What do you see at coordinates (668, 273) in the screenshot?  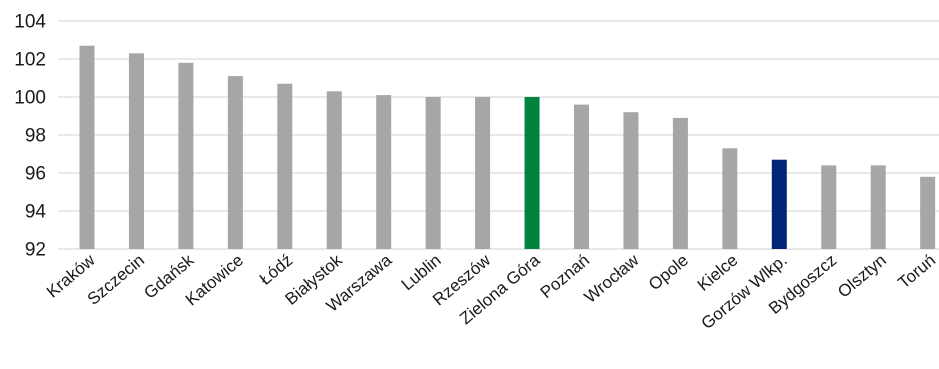 I see `x-tick-label: Opole` at bounding box center [668, 273].